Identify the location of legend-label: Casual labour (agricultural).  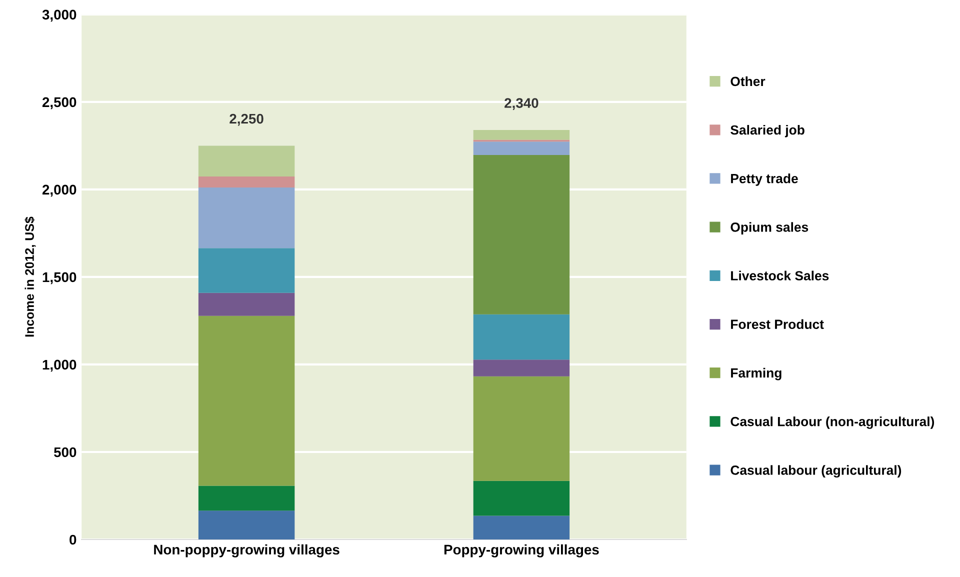
(816, 471).